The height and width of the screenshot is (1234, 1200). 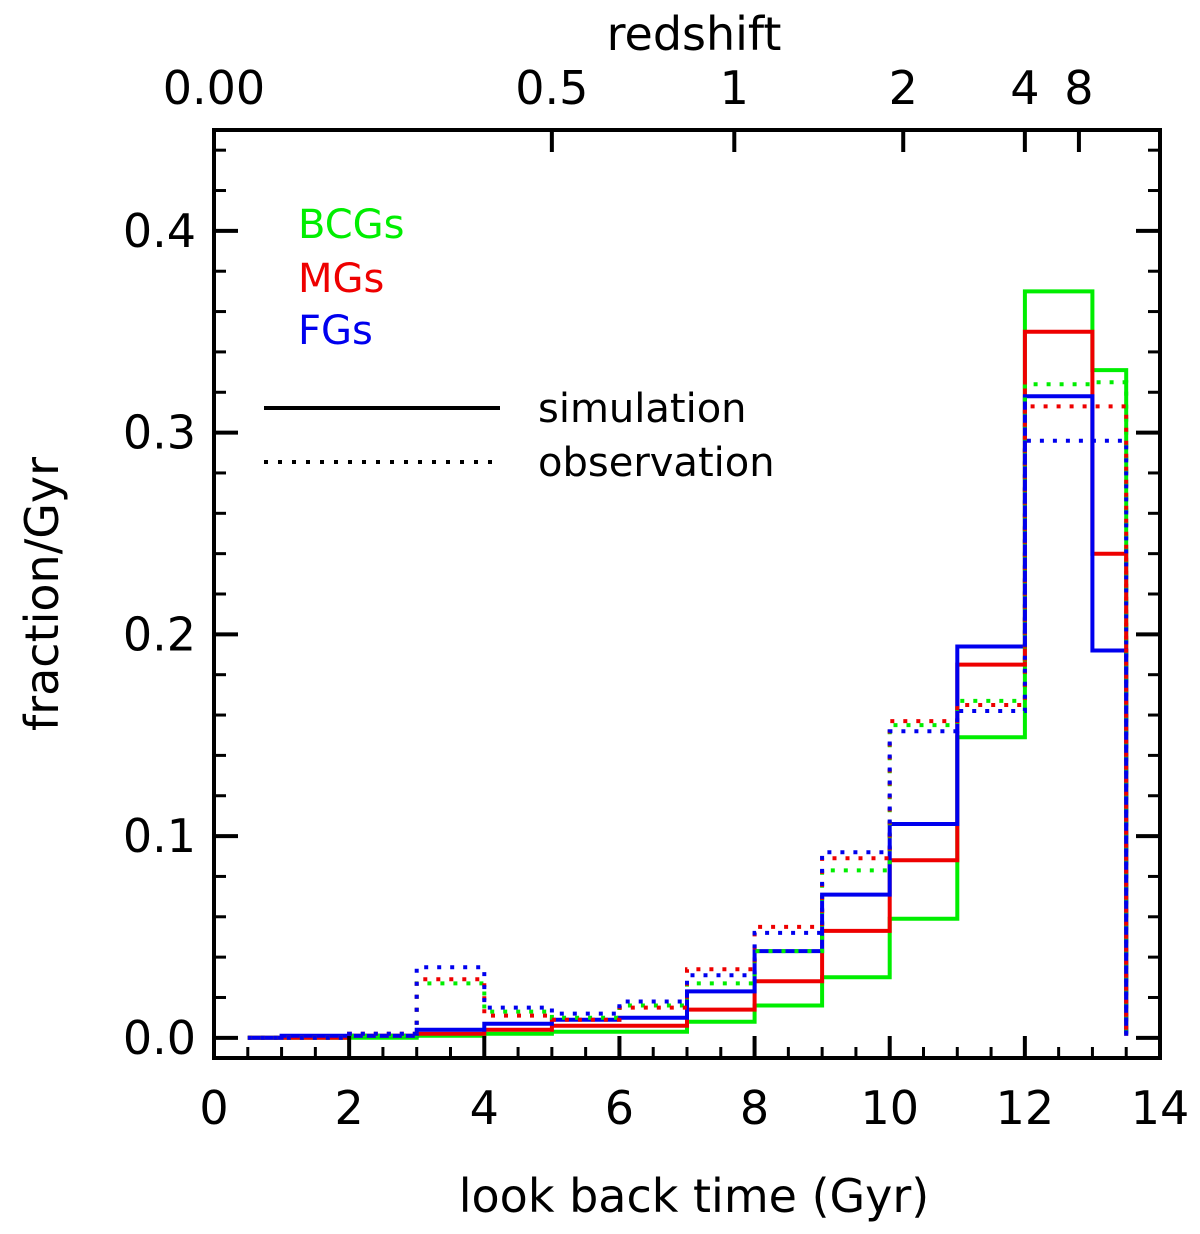 What do you see at coordinates (351, 225) in the screenshot?
I see `legend-label-bcgs: BCGs` at bounding box center [351, 225].